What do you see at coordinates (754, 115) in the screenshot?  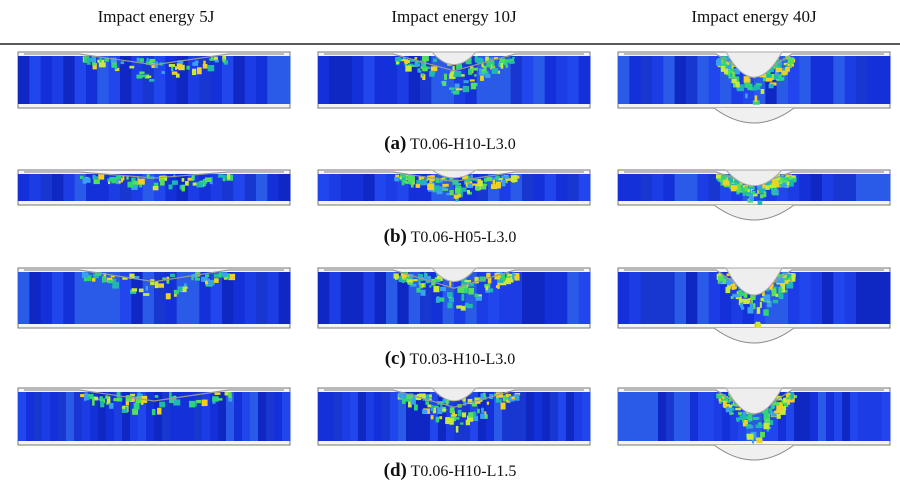 I see `rear-bulge` at bounding box center [754, 115].